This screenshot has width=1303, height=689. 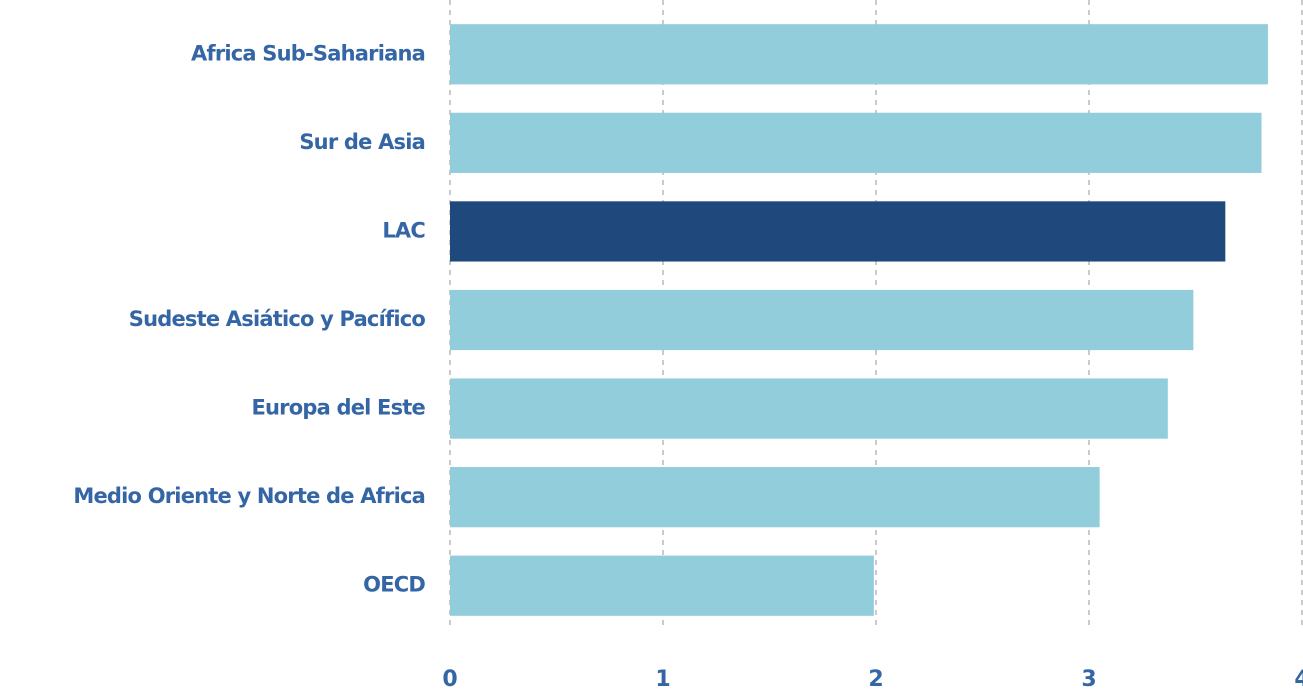 What do you see at coordinates (1088, 678) in the screenshot?
I see `x-tick-label: 3` at bounding box center [1088, 678].